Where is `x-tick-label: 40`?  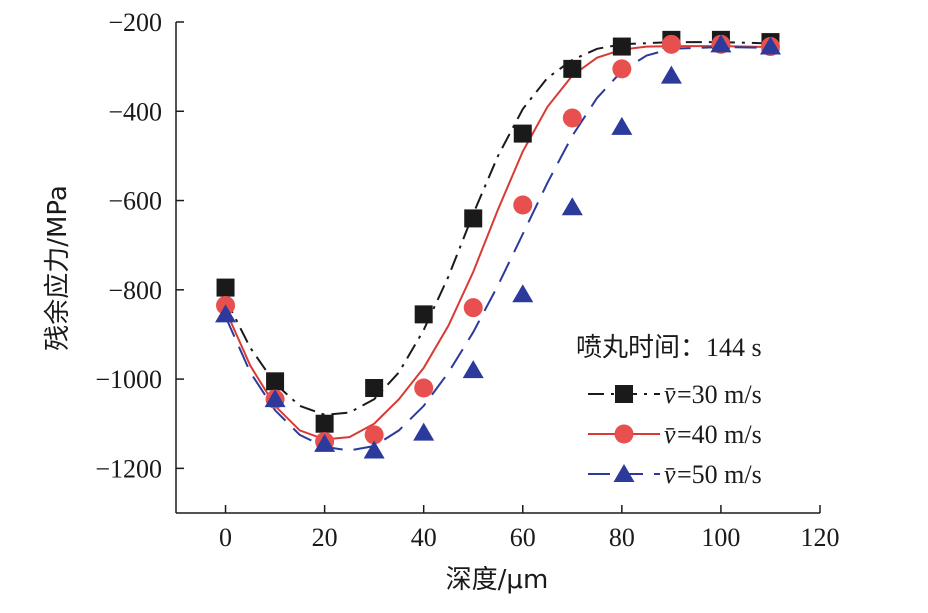 x-tick-label: 40 is located at coordinates (424, 537).